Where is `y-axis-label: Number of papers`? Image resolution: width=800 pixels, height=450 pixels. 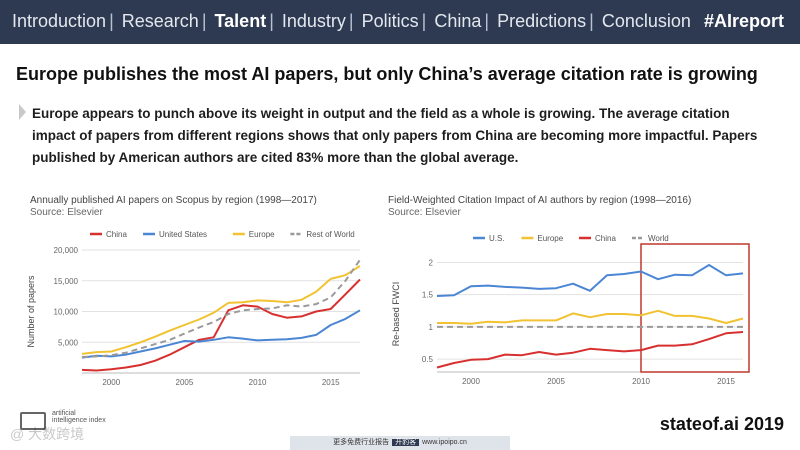
y-axis-label: Number of papers is located at coordinates (31, 311).